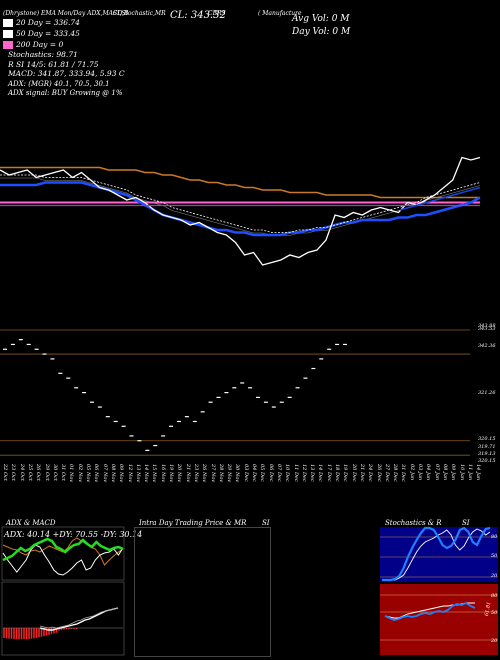  Describe the element at coordinates (217, 13) in the screenshot. I see `header-symbol: CBRS` at that location.